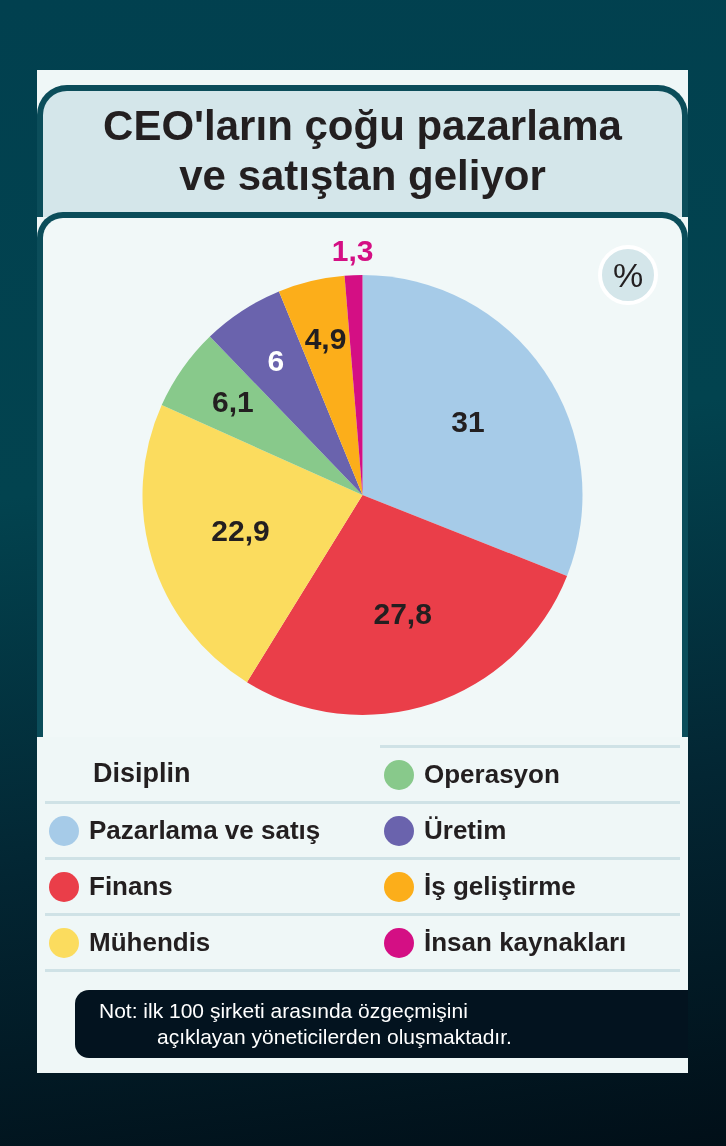 Image resolution: width=726 pixels, height=1146 pixels. What do you see at coordinates (233, 402) in the screenshot?
I see `data-label: 6,1` at bounding box center [233, 402].